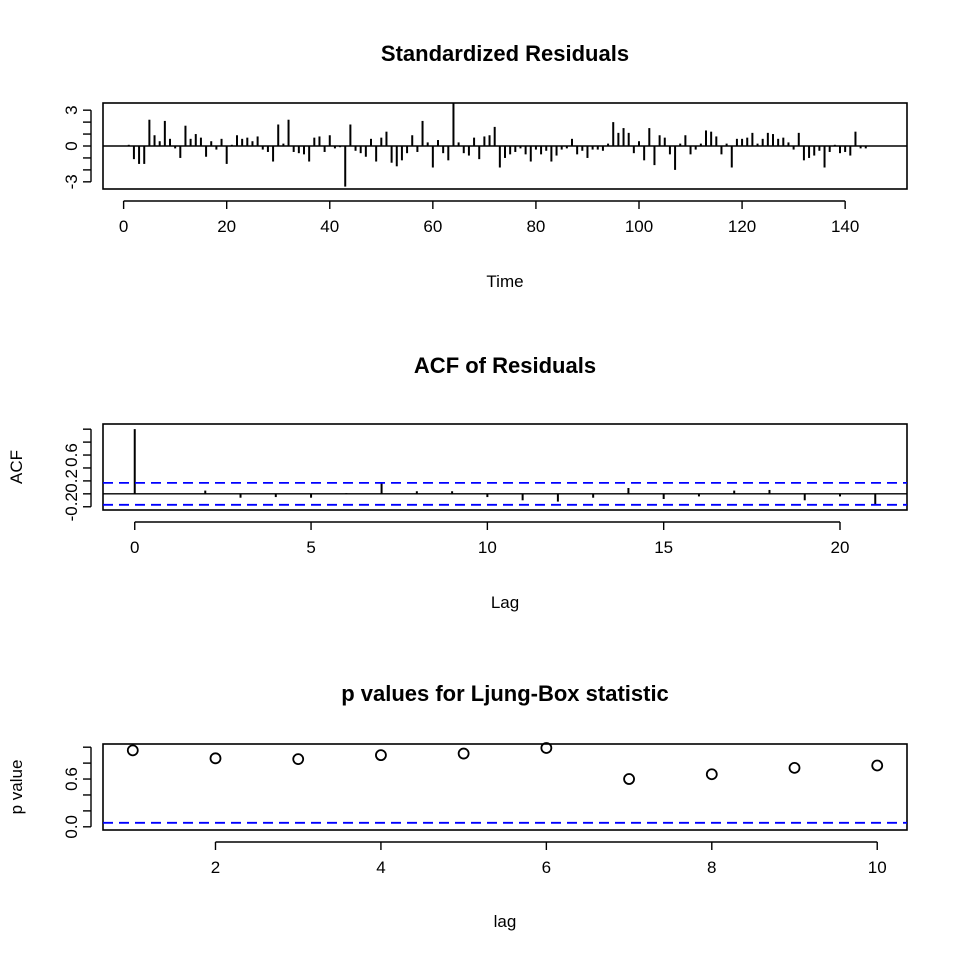 This screenshot has height=960, width=960. I want to click on x-tick-label: 140, so click(845, 226).